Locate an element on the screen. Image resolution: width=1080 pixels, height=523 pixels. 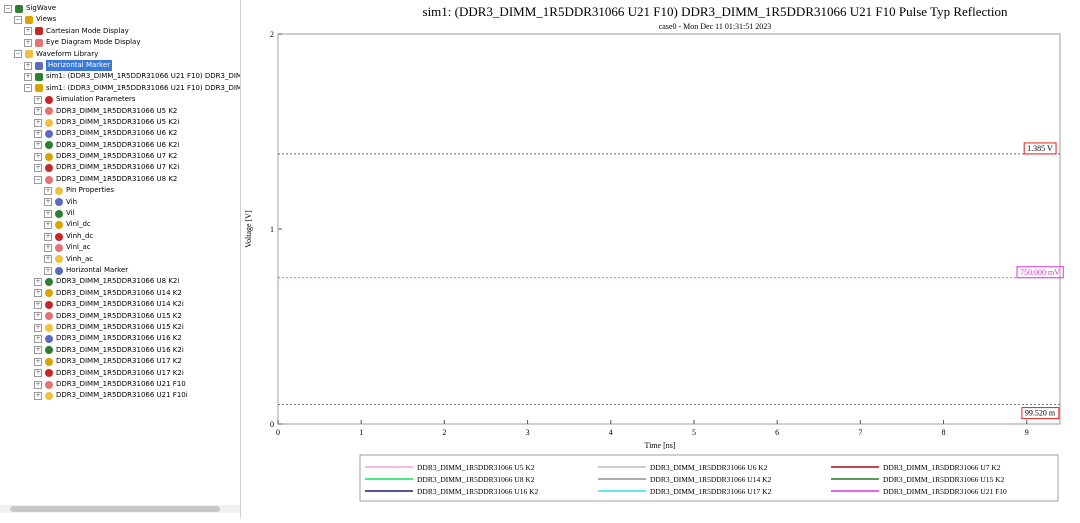
tree-row: + Horizontal Marker is located at coordinates (122, 270).